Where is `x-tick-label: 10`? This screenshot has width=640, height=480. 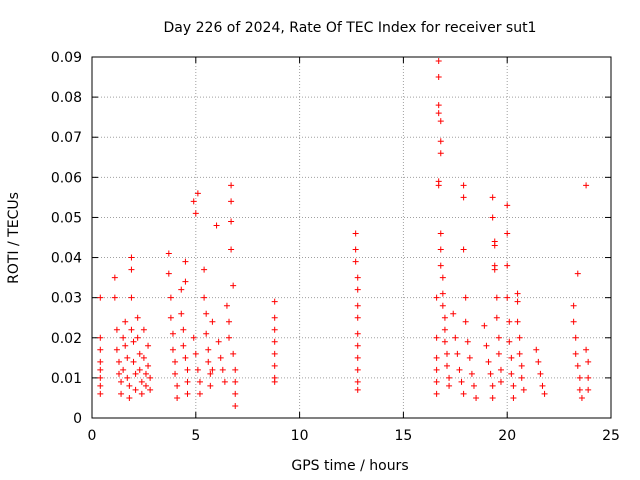 x-tick-label: 10 is located at coordinates (300, 436).